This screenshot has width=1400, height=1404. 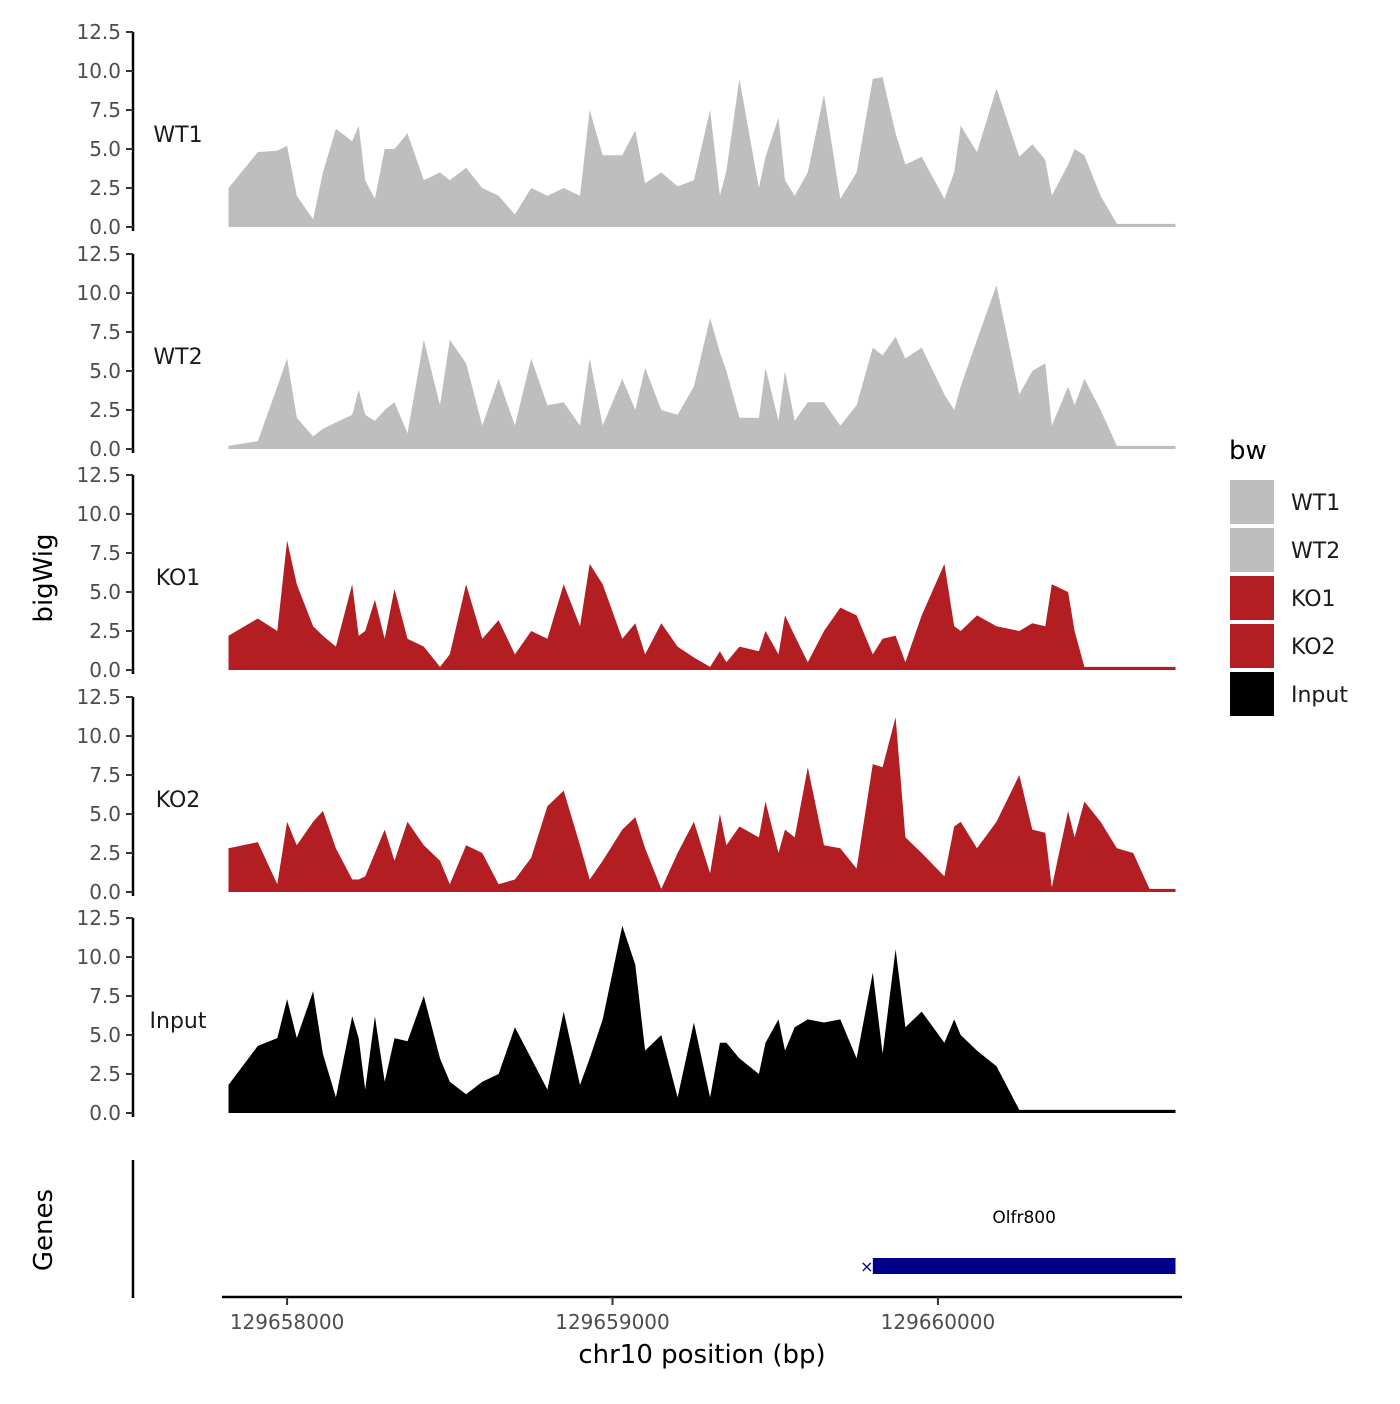 I want to click on y-tick-label-ko1: 5.0, so click(x=105, y=592).